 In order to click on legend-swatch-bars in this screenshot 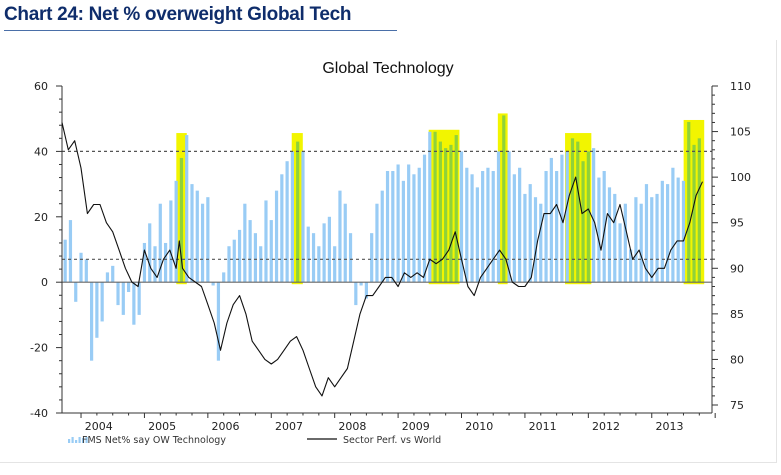, I will do `click(78, 440)`.